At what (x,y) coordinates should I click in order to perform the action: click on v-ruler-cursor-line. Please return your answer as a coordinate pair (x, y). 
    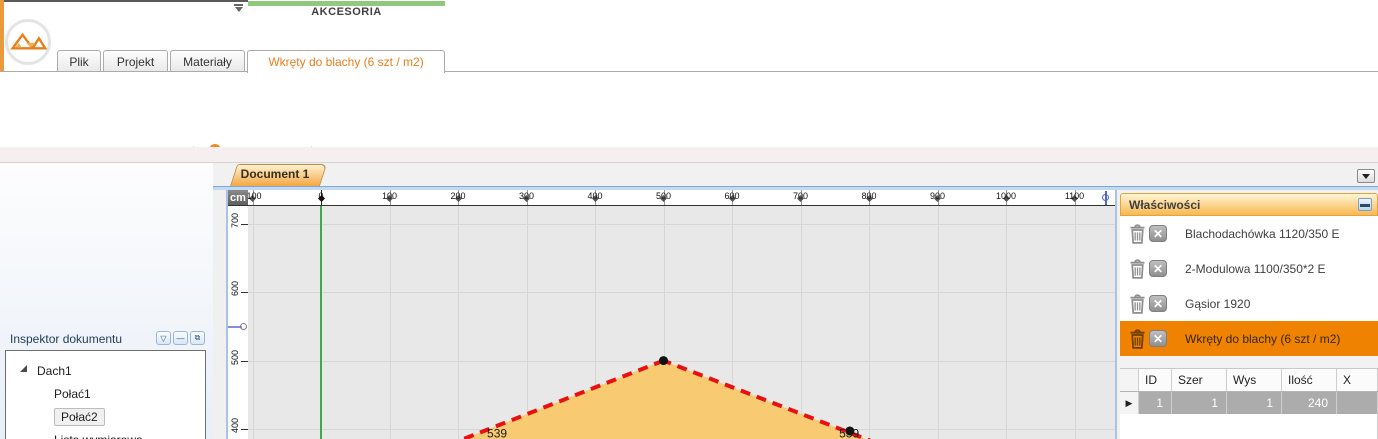
    Looking at the image, I should click on (235, 326).